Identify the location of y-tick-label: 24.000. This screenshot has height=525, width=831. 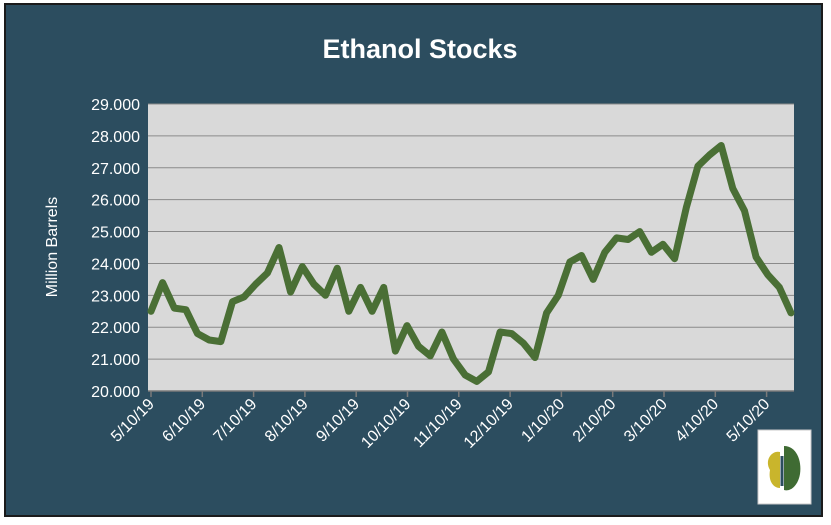
(115, 264).